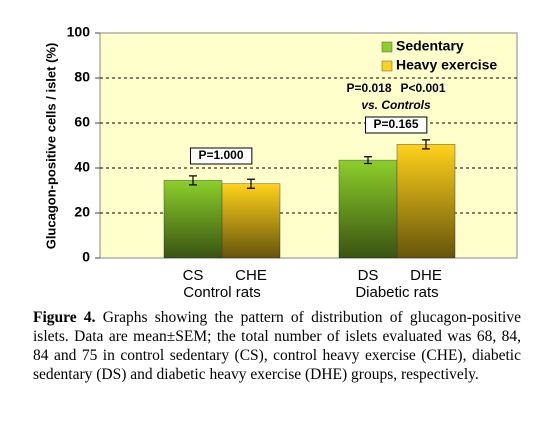 The height and width of the screenshot is (439, 547). What do you see at coordinates (79, 32) in the screenshot?
I see `y-tick-label: 100` at bounding box center [79, 32].